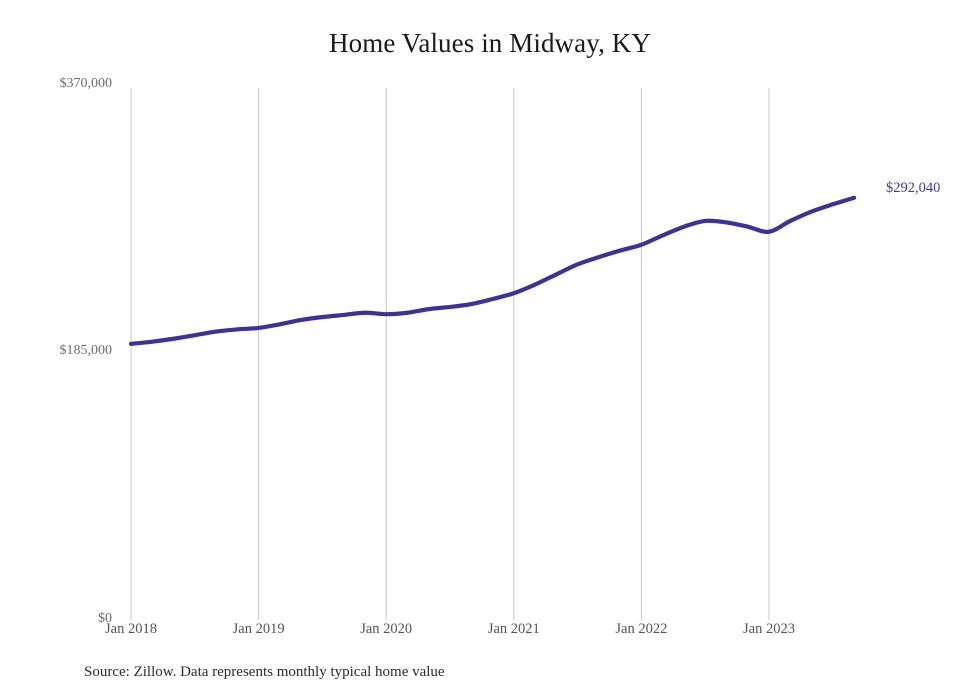  I want to click on x-axis-tick-jan-2018: Jan 2018, so click(131, 629).